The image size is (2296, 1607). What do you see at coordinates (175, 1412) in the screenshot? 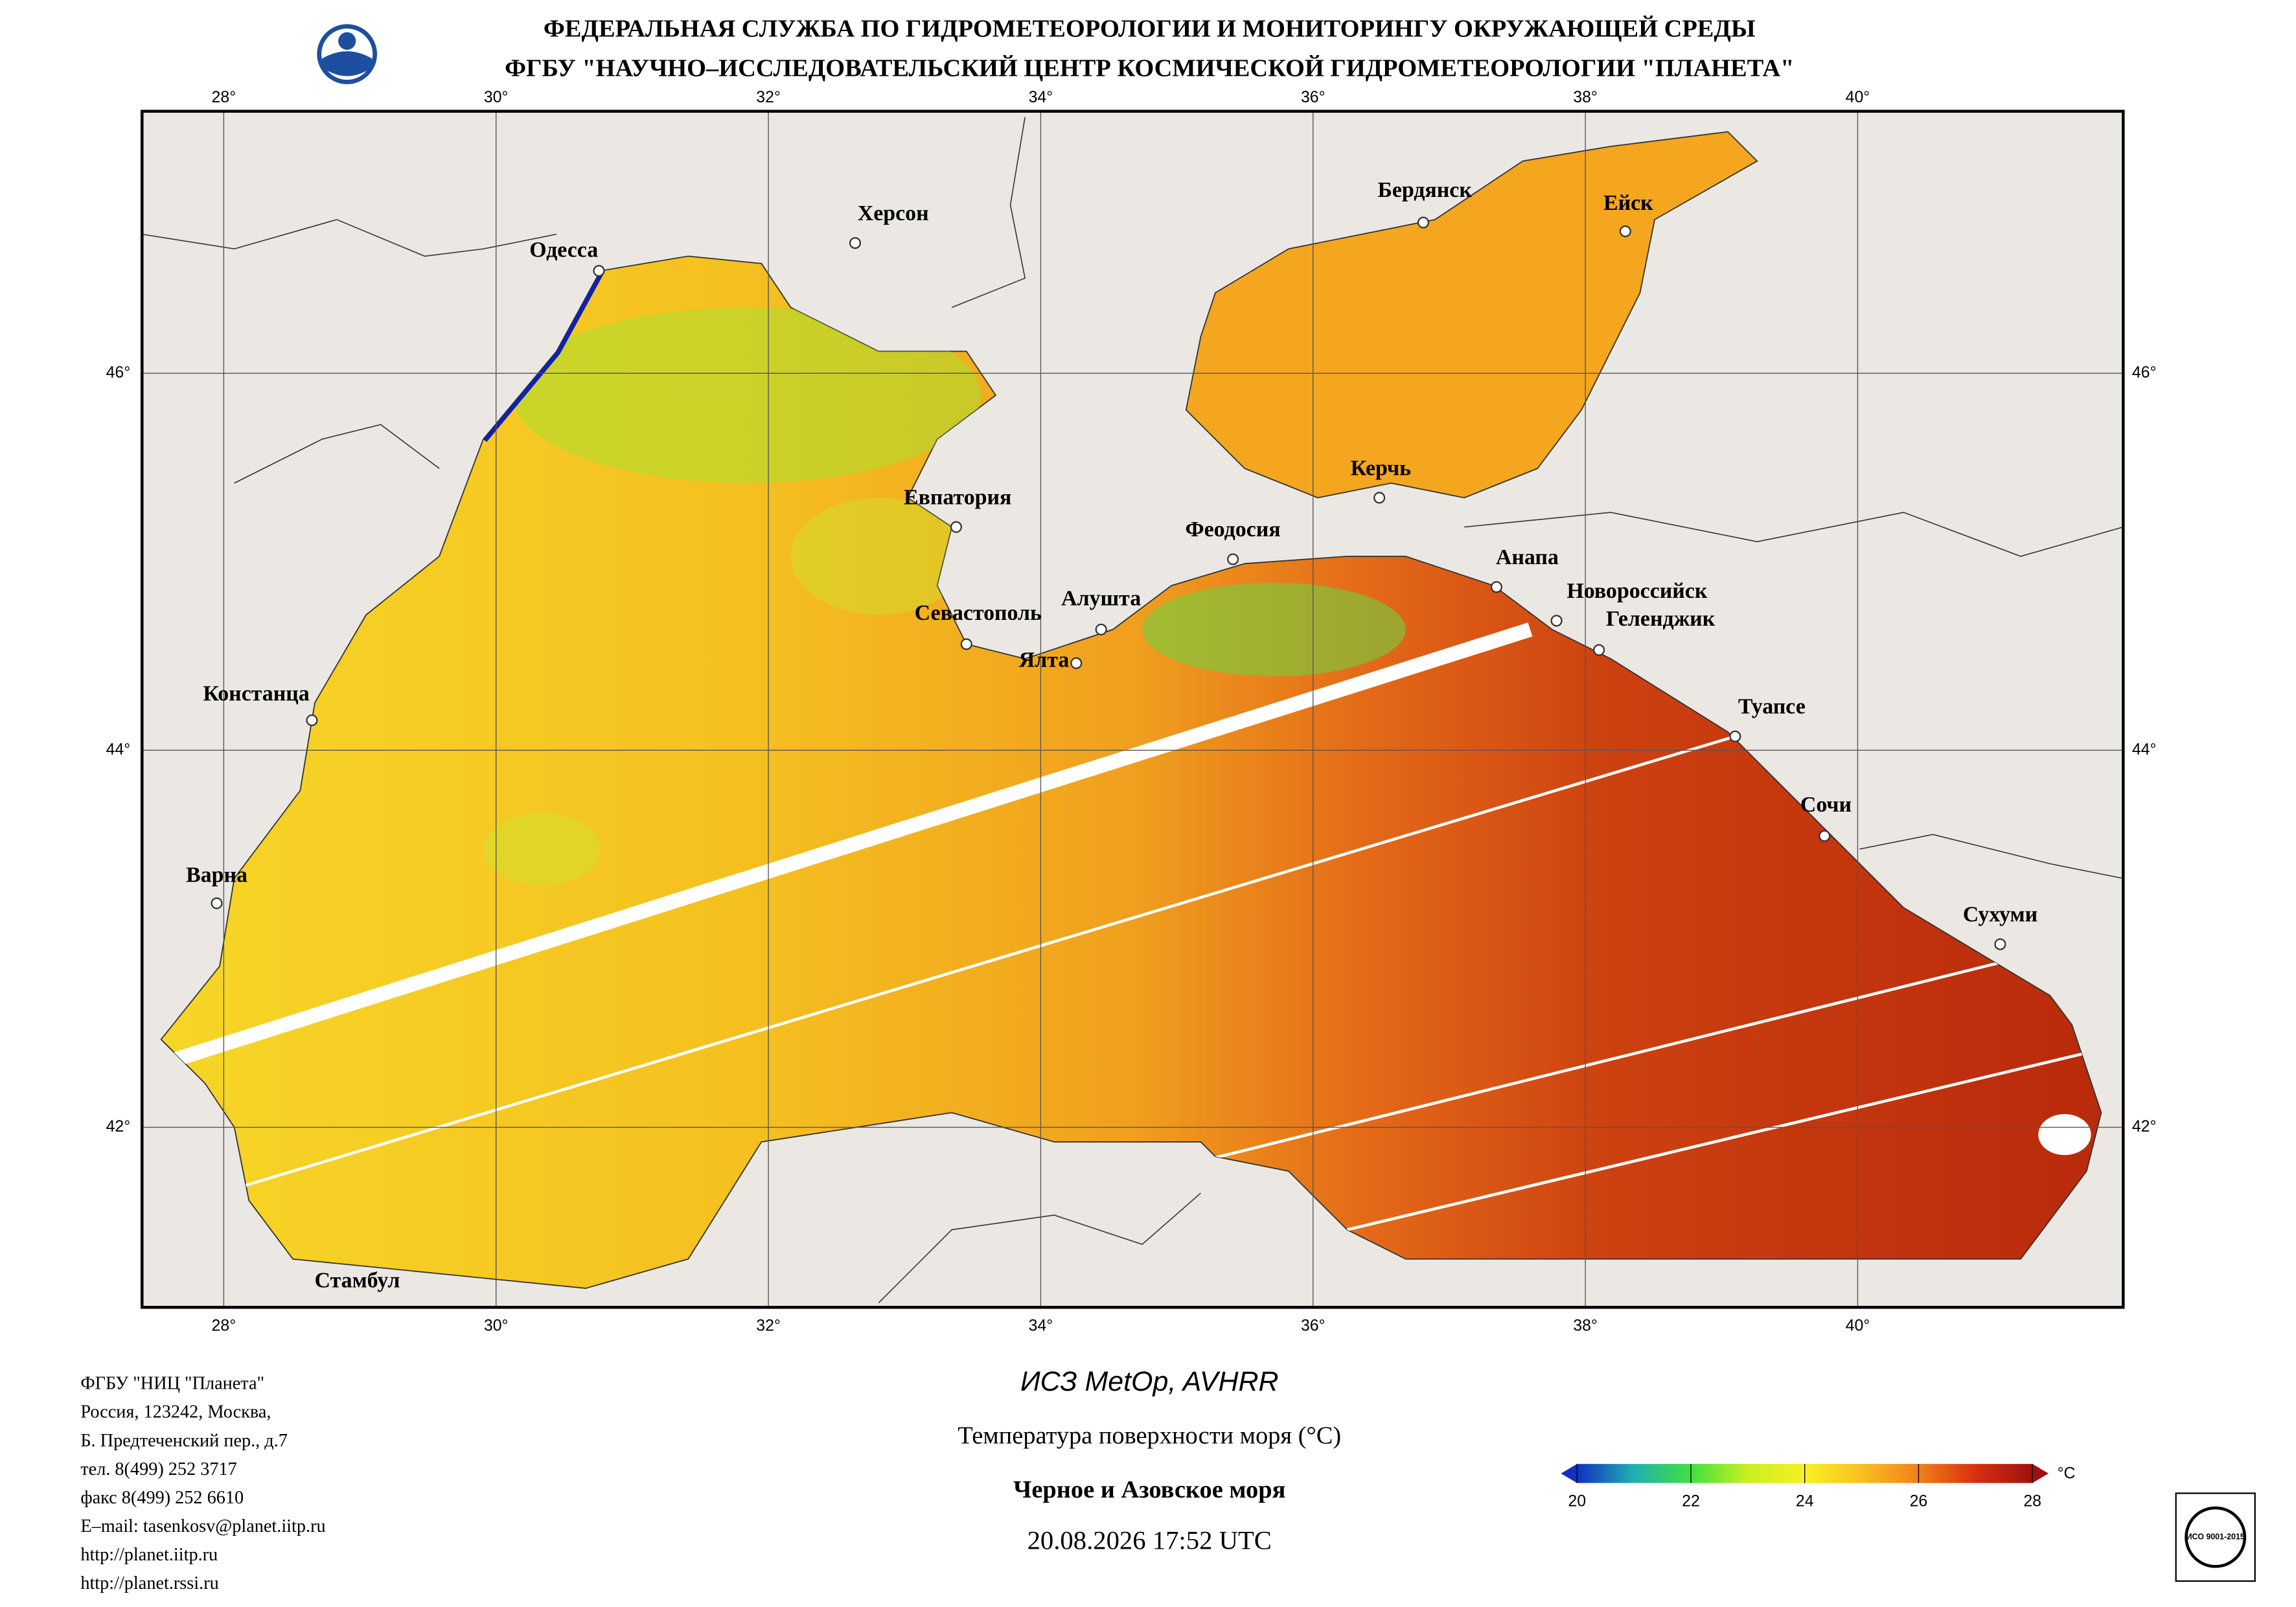
I see `contact-line: Россия, 123242, Москва,` at bounding box center [175, 1412].